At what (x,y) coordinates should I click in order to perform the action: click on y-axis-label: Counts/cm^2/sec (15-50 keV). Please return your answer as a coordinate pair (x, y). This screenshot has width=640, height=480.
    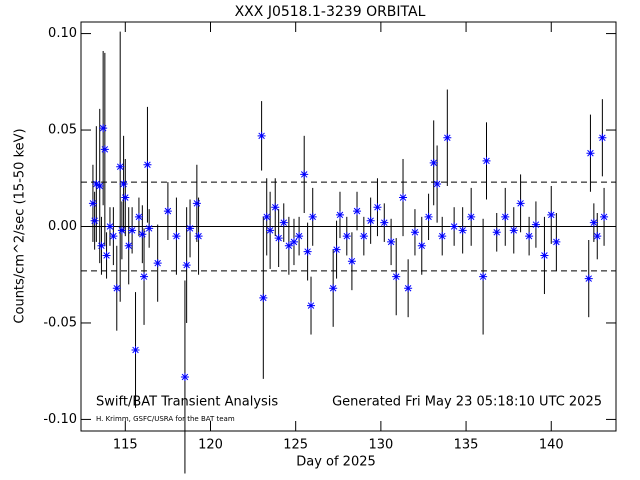
    Looking at the image, I should click on (20, 225).